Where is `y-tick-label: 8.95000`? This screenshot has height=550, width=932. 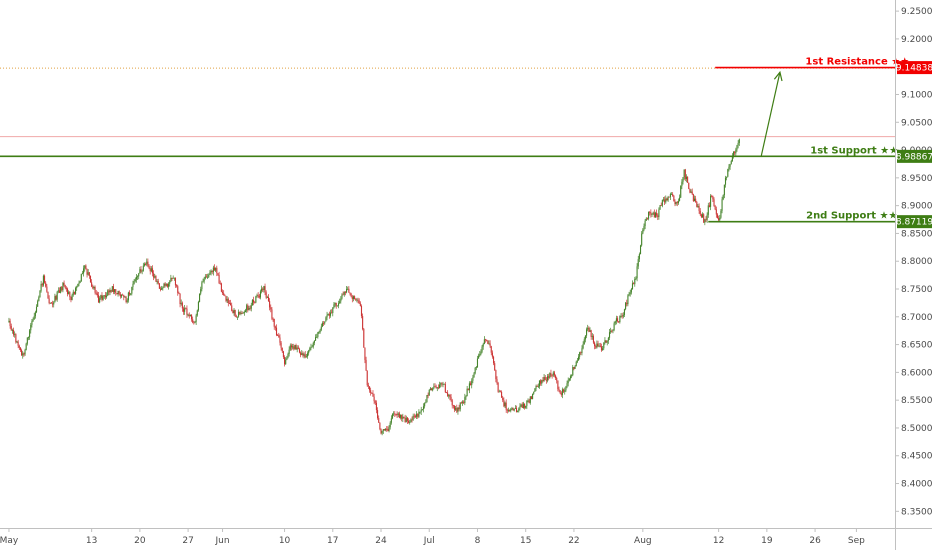
y-tick-label: 8.95000 is located at coordinates (916, 179).